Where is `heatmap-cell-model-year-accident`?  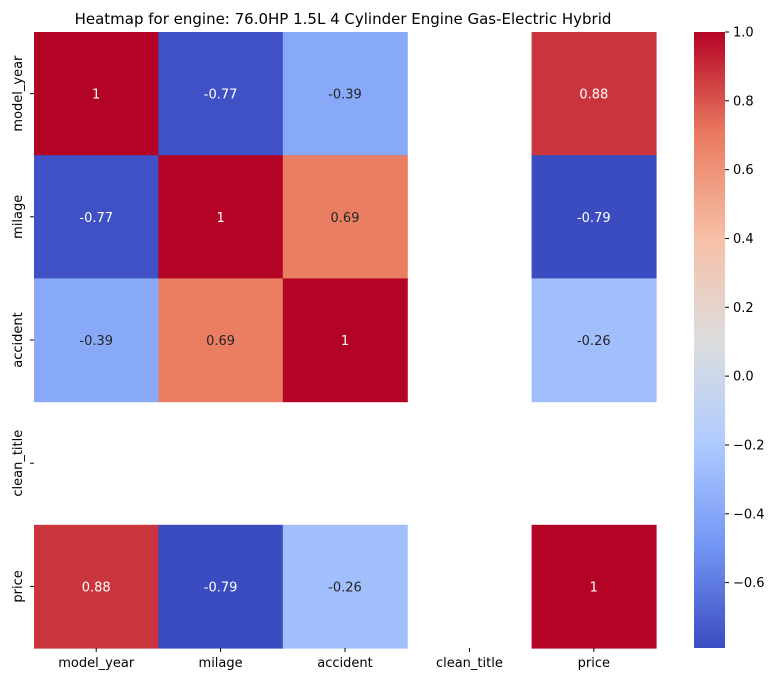 heatmap-cell-model-year-accident is located at coordinates (345, 94).